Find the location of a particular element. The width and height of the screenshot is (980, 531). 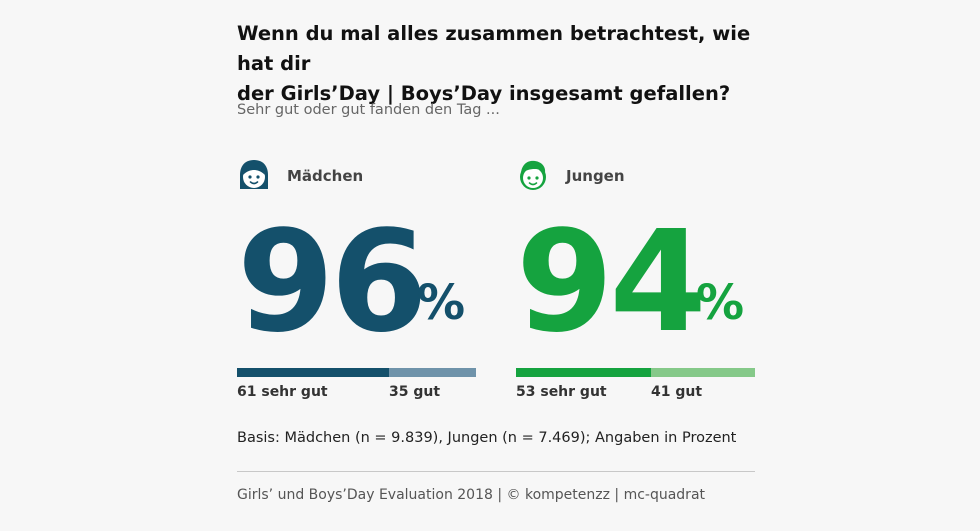

segment-label-girls-gut: 35 gut is located at coordinates (415, 392).